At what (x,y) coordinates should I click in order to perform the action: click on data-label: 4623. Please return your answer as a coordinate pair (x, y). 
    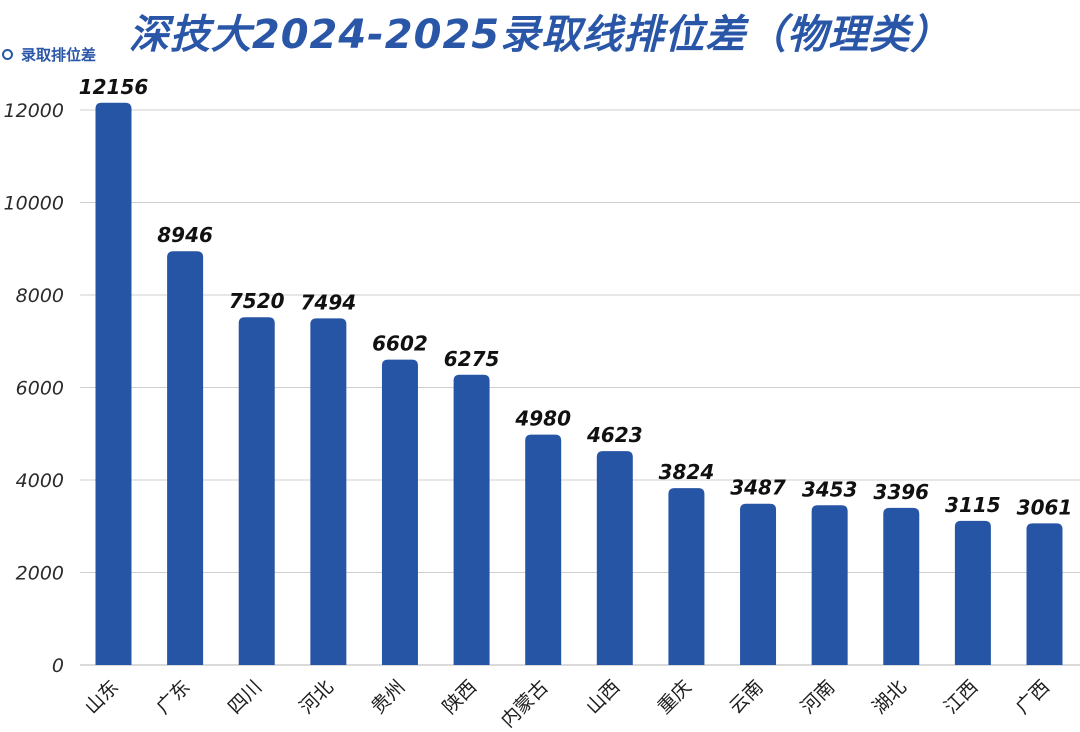
    Looking at the image, I should click on (614, 435).